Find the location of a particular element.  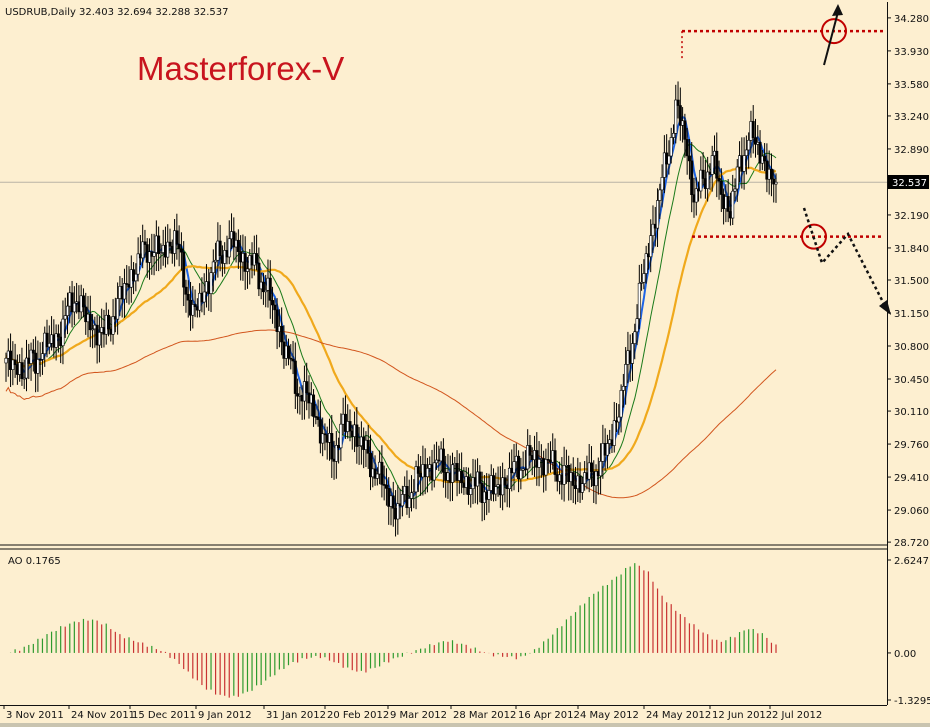

time-tick-label: 3 Nov 2011 is located at coordinates (35, 715).